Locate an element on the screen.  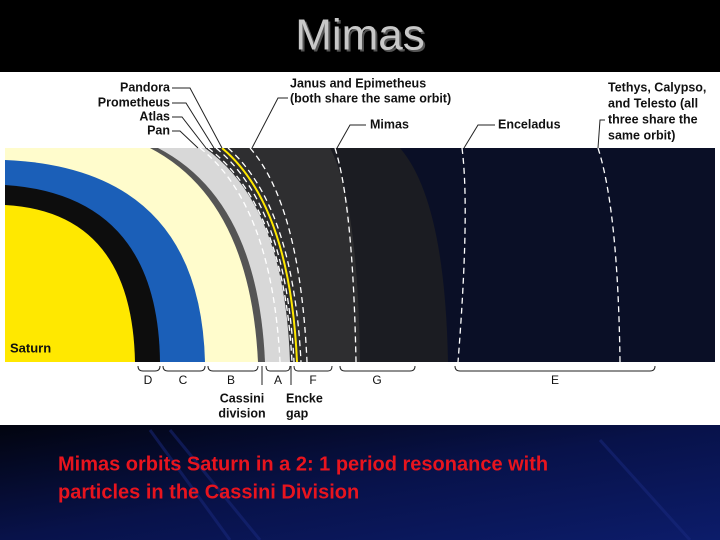
caption: particles in the Cassini Division is located at coordinates (208, 492).